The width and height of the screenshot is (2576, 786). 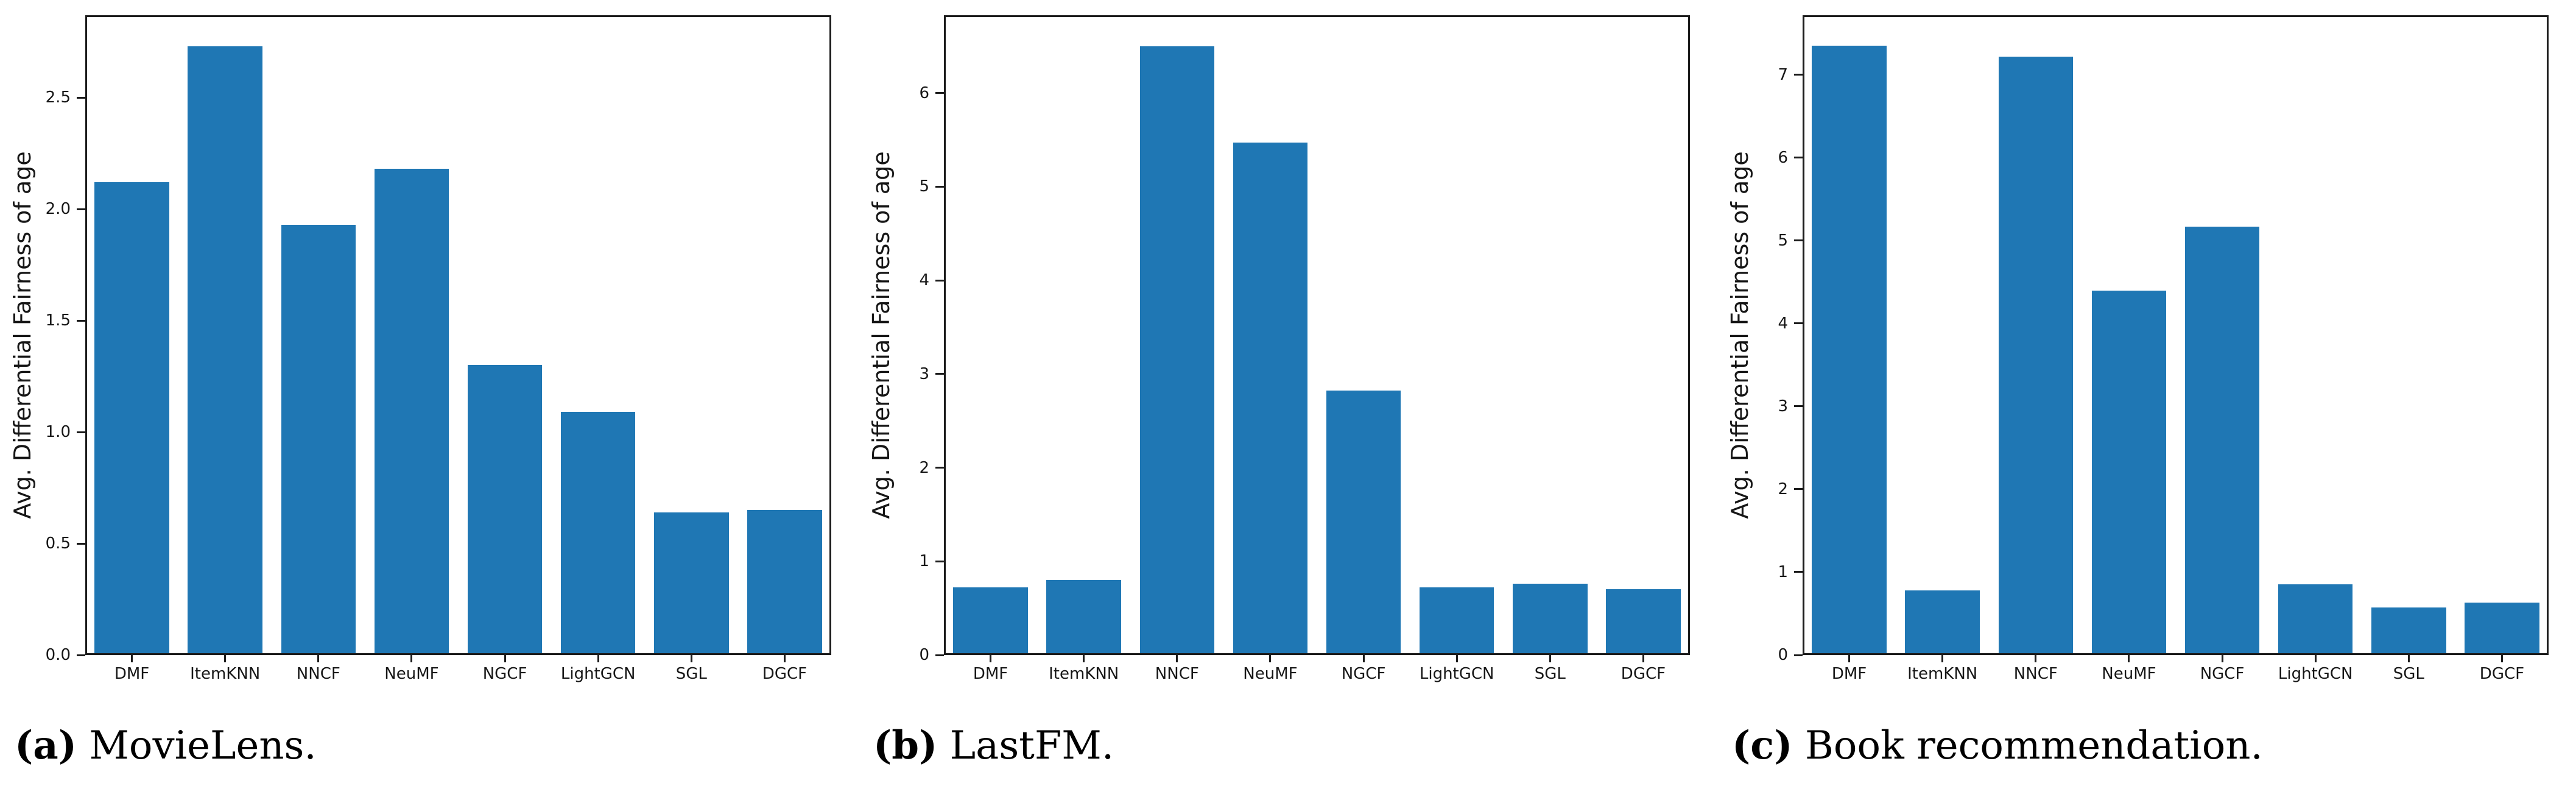 What do you see at coordinates (58, 209) in the screenshot?
I see `y-tick-label: 2.0` at bounding box center [58, 209].